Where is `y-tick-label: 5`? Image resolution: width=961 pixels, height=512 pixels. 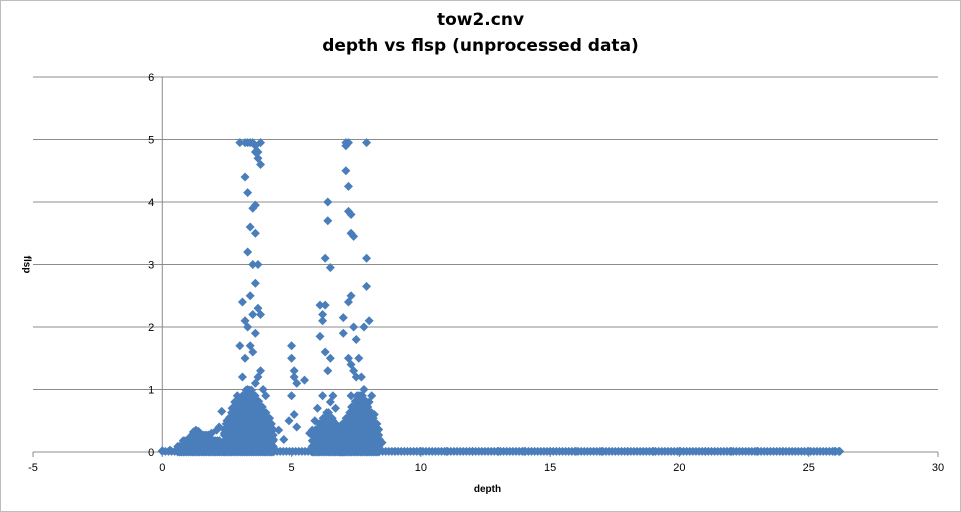 y-tick-label: 5 is located at coordinates (151, 141).